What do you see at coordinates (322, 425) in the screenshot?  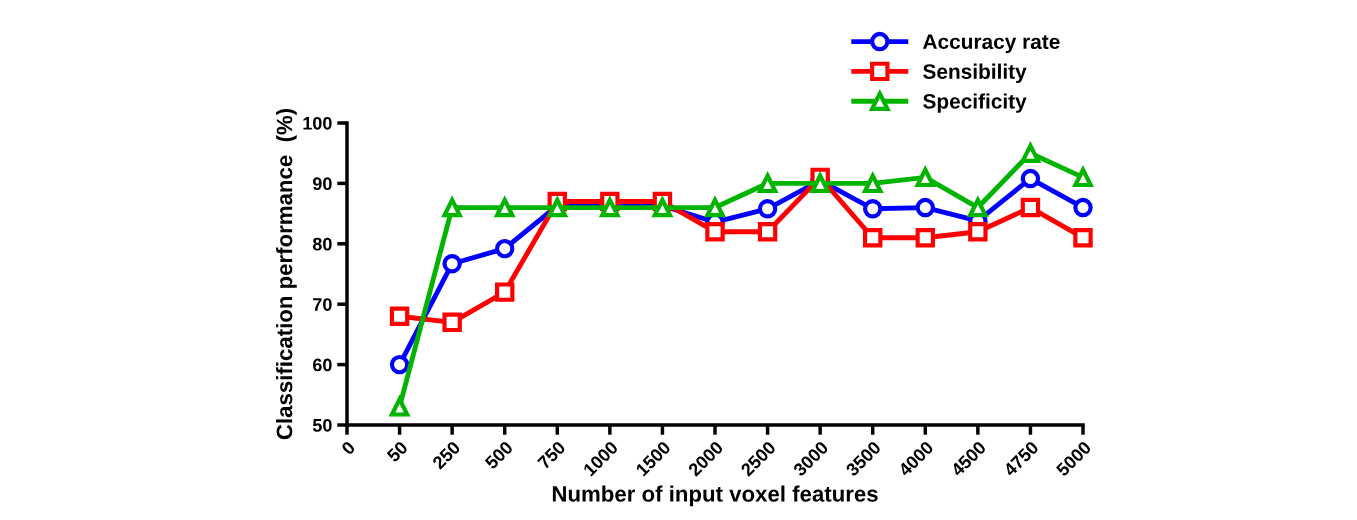 I see `y-tick-label: 50` at bounding box center [322, 425].